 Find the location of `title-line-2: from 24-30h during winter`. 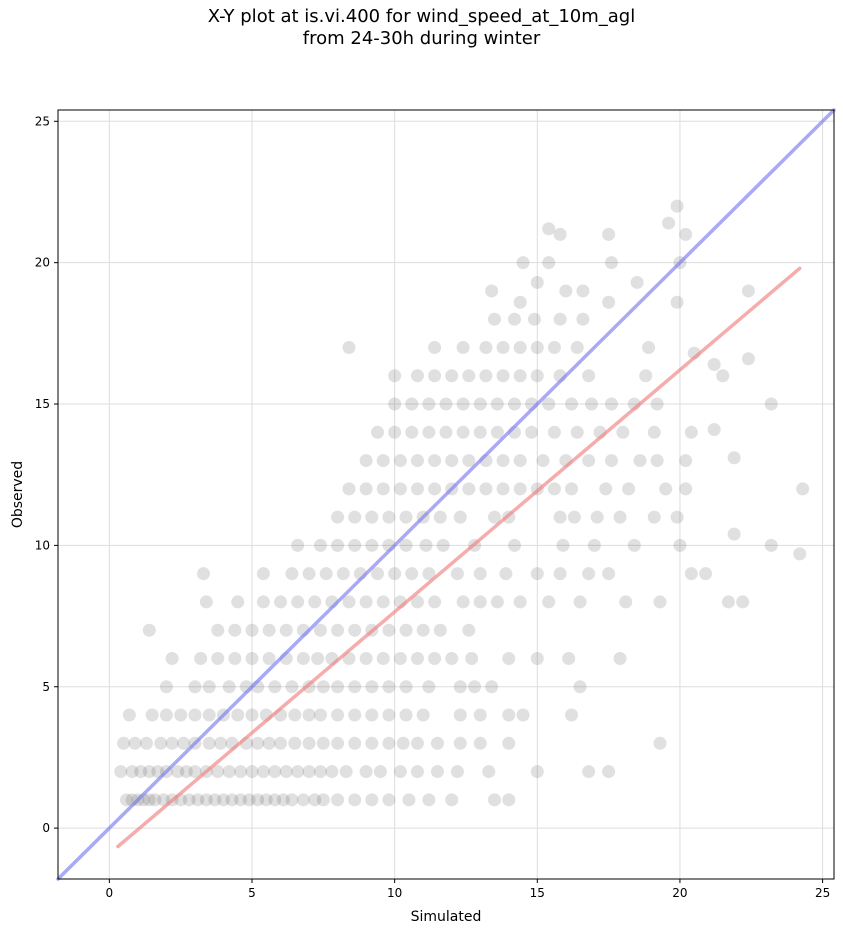

title-line-2: from 24-30h during winter is located at coordinates (421, 38).